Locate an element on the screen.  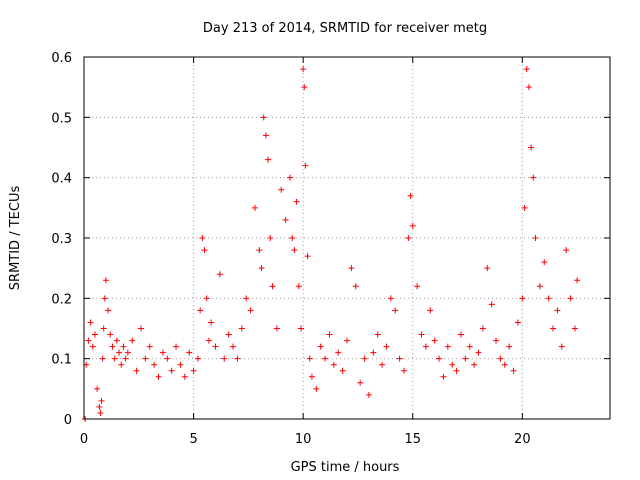
x-axis-label: GPS time / hours is located at coordinates (345, 467).